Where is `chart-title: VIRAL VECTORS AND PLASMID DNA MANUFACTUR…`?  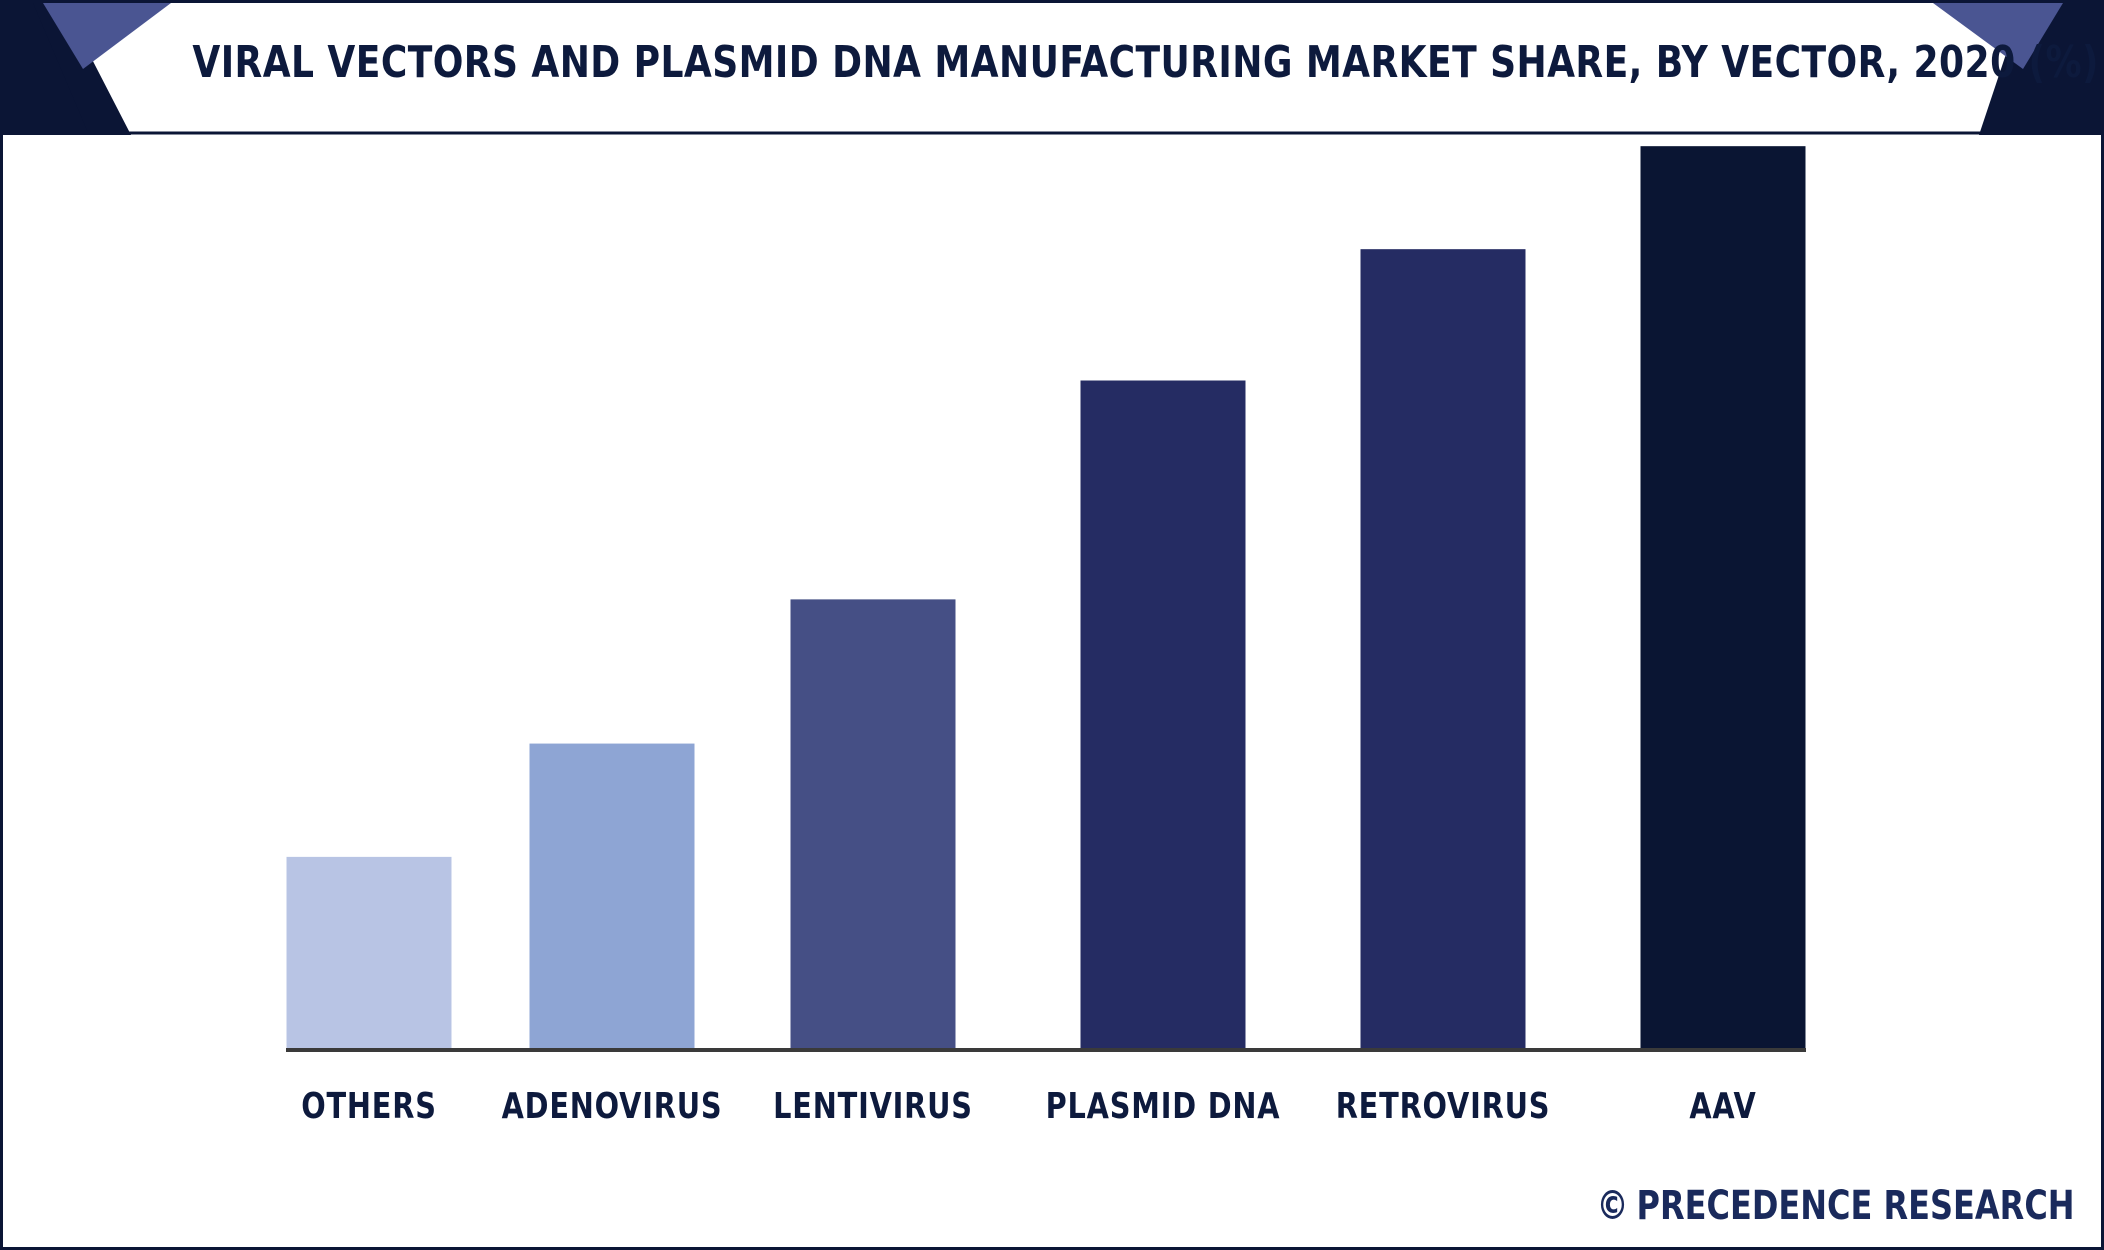 chart-title: VIRAL VECTORS AND PLASMID DNA MANUFACTUR… is located at coordinates (1145, 62).